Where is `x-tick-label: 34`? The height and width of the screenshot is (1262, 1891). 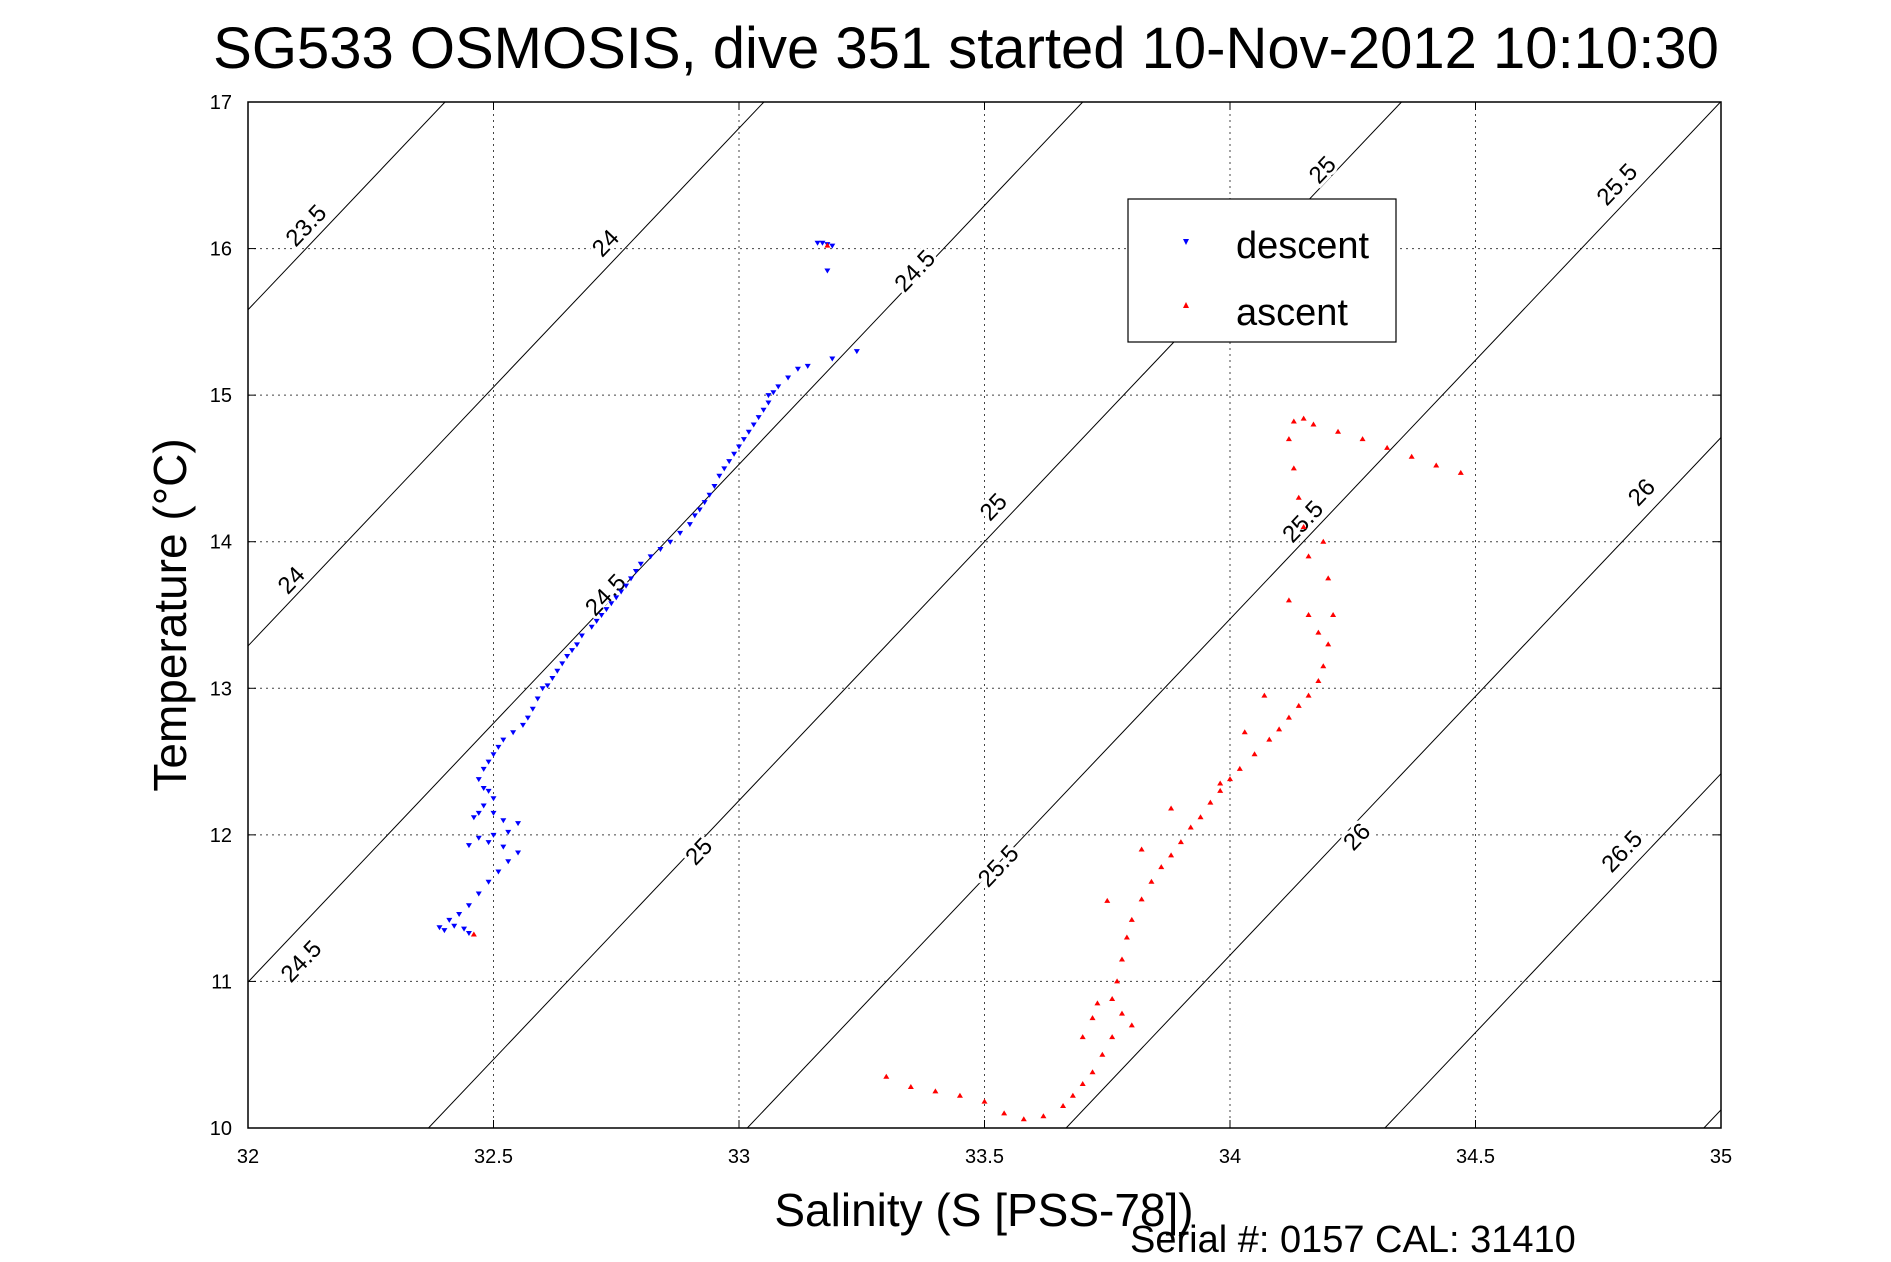 x-tick-label: 34 is located at coordinates (1230, 1157).